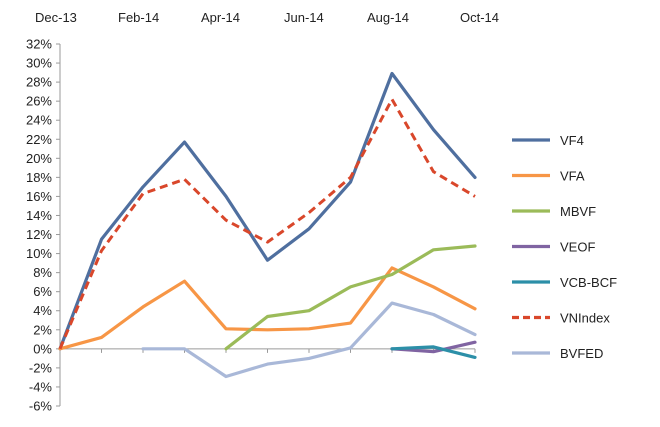 This screenshot has width=660, height=427. Describe the element at coordinates (309, 340) in the screenshot. I see `series-line-bvfed` at that location.